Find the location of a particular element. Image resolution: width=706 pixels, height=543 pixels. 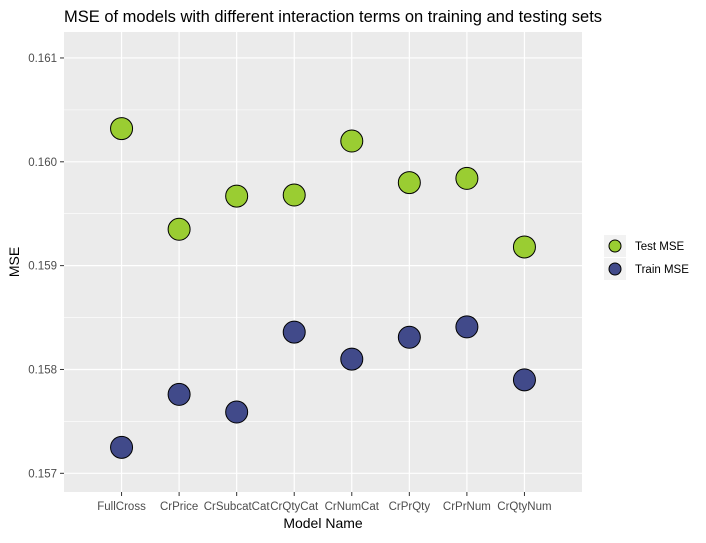

y-tick-label: 0.158 is located at coordinates (42, 370).